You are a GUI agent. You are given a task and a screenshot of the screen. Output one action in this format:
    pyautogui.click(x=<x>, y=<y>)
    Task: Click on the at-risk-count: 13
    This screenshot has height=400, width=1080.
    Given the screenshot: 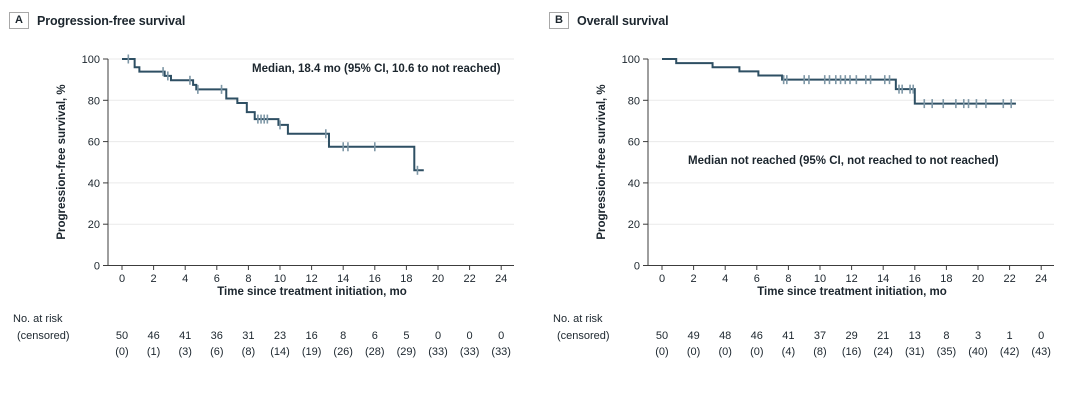 What is the action you would take?
    pyautogui.click(x=914, y=336)
    